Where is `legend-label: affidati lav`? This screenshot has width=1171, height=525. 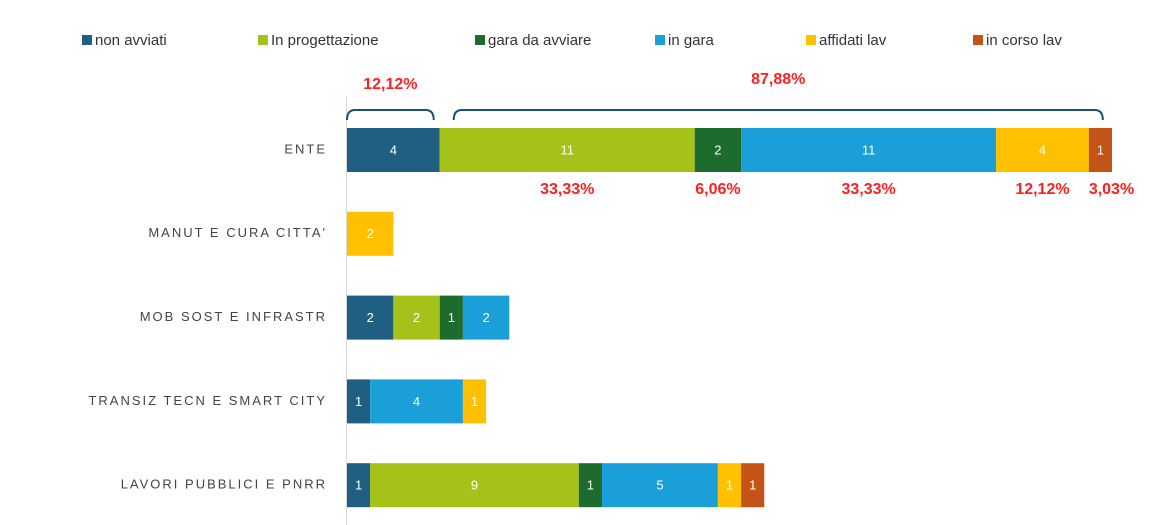
legend-label: affidati lav is located at coordinates (853, 40).